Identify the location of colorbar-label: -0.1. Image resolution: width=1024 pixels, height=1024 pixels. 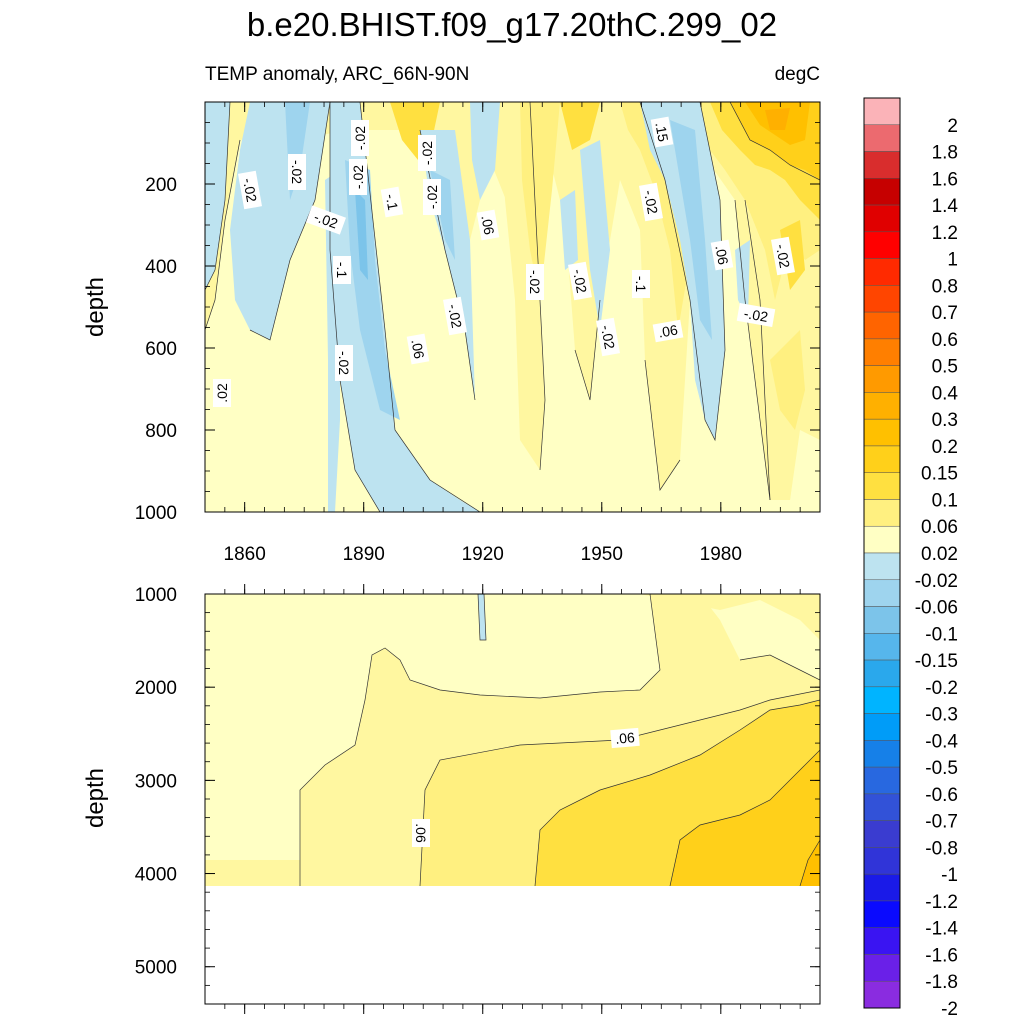
(941, 634).